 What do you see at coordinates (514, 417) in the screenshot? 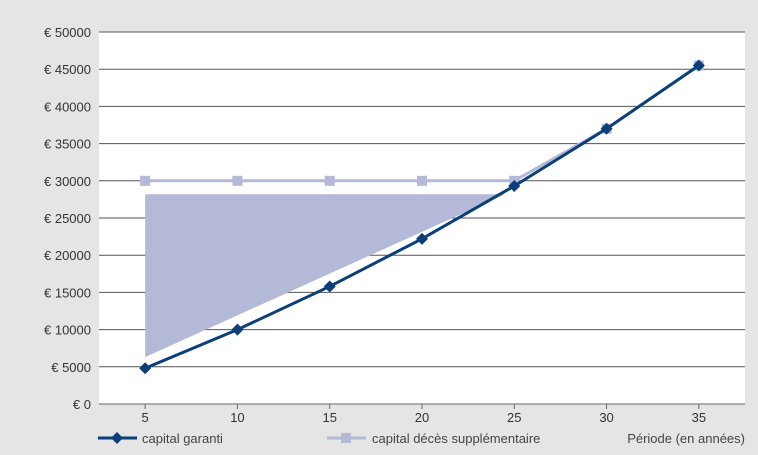
I see `x-tick-label: 25` at bounding box center [514, 417].